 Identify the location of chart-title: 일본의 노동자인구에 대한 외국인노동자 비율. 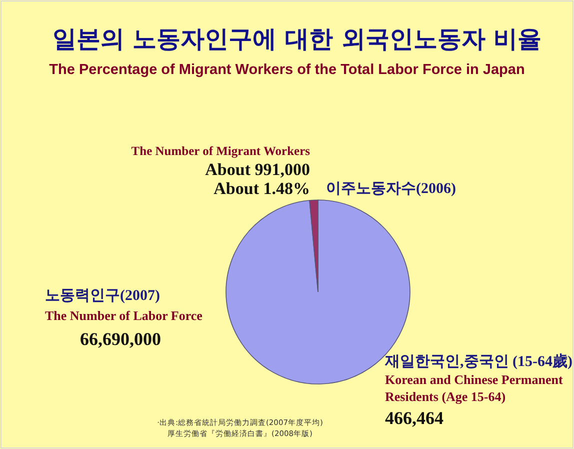
(297, 39).